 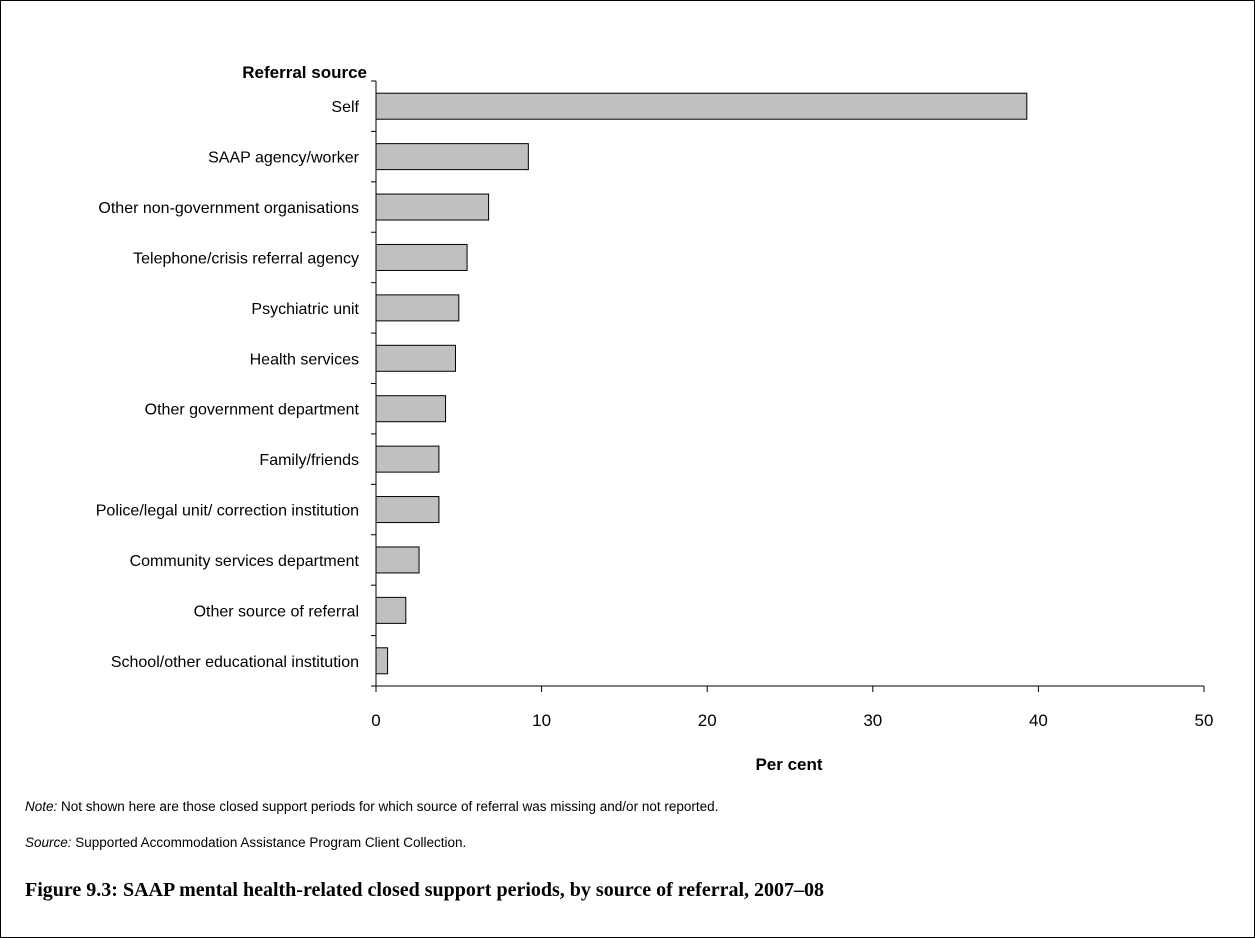 I want to click on category-label: SAAP agency/worker, so click(x=284, y=158).